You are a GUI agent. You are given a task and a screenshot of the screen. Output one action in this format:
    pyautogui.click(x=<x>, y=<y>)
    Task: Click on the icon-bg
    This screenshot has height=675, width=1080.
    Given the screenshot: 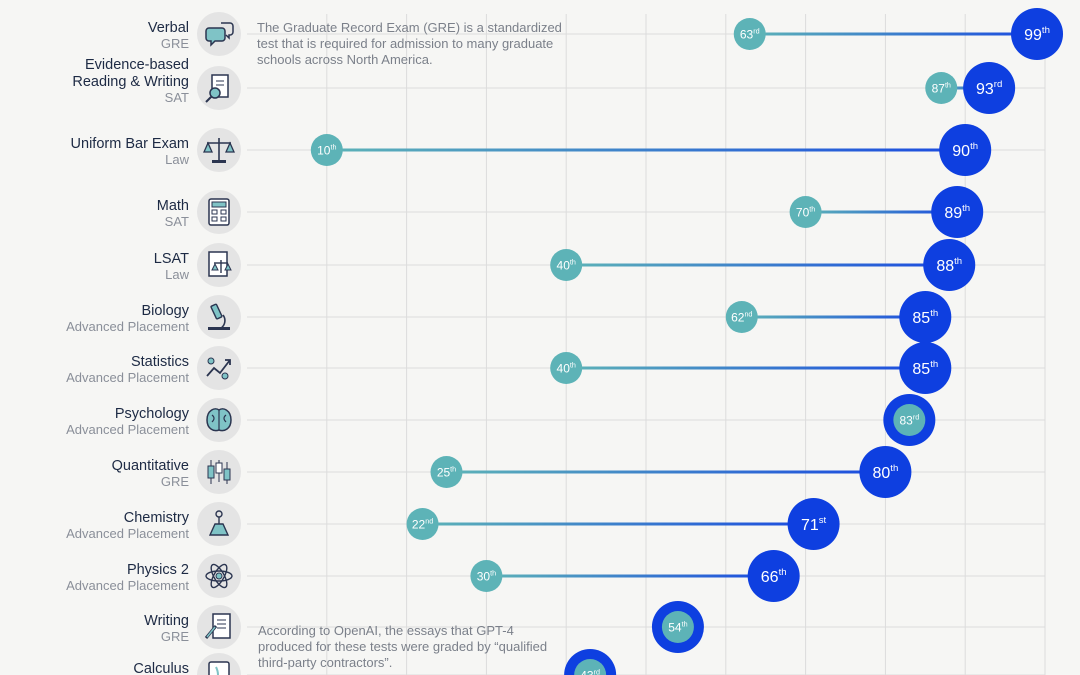 What is the action you would take?
    pyautogui.click(x=219, y=368)
    